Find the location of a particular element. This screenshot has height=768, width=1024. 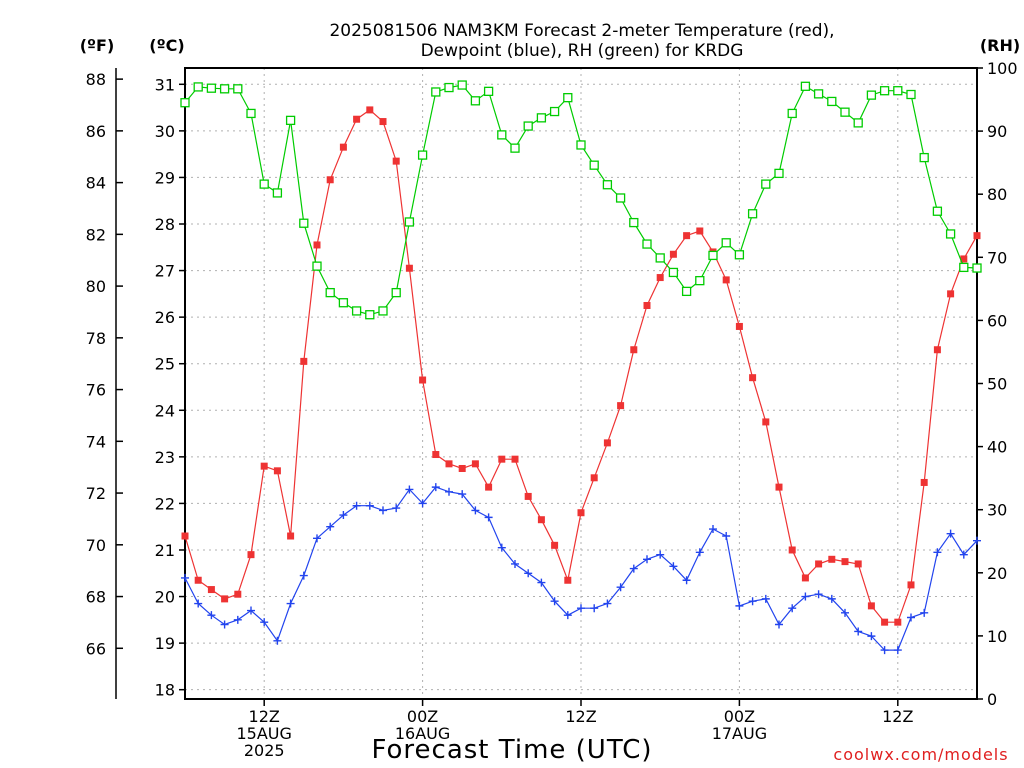

fahrenheit-unit-label: (ºF) is located at coordinates (97, 45).